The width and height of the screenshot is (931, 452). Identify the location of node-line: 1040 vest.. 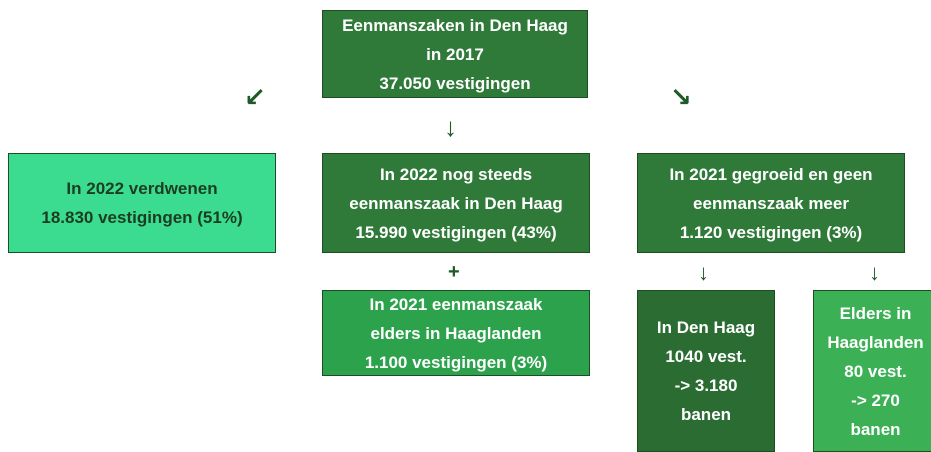
(706, 356).